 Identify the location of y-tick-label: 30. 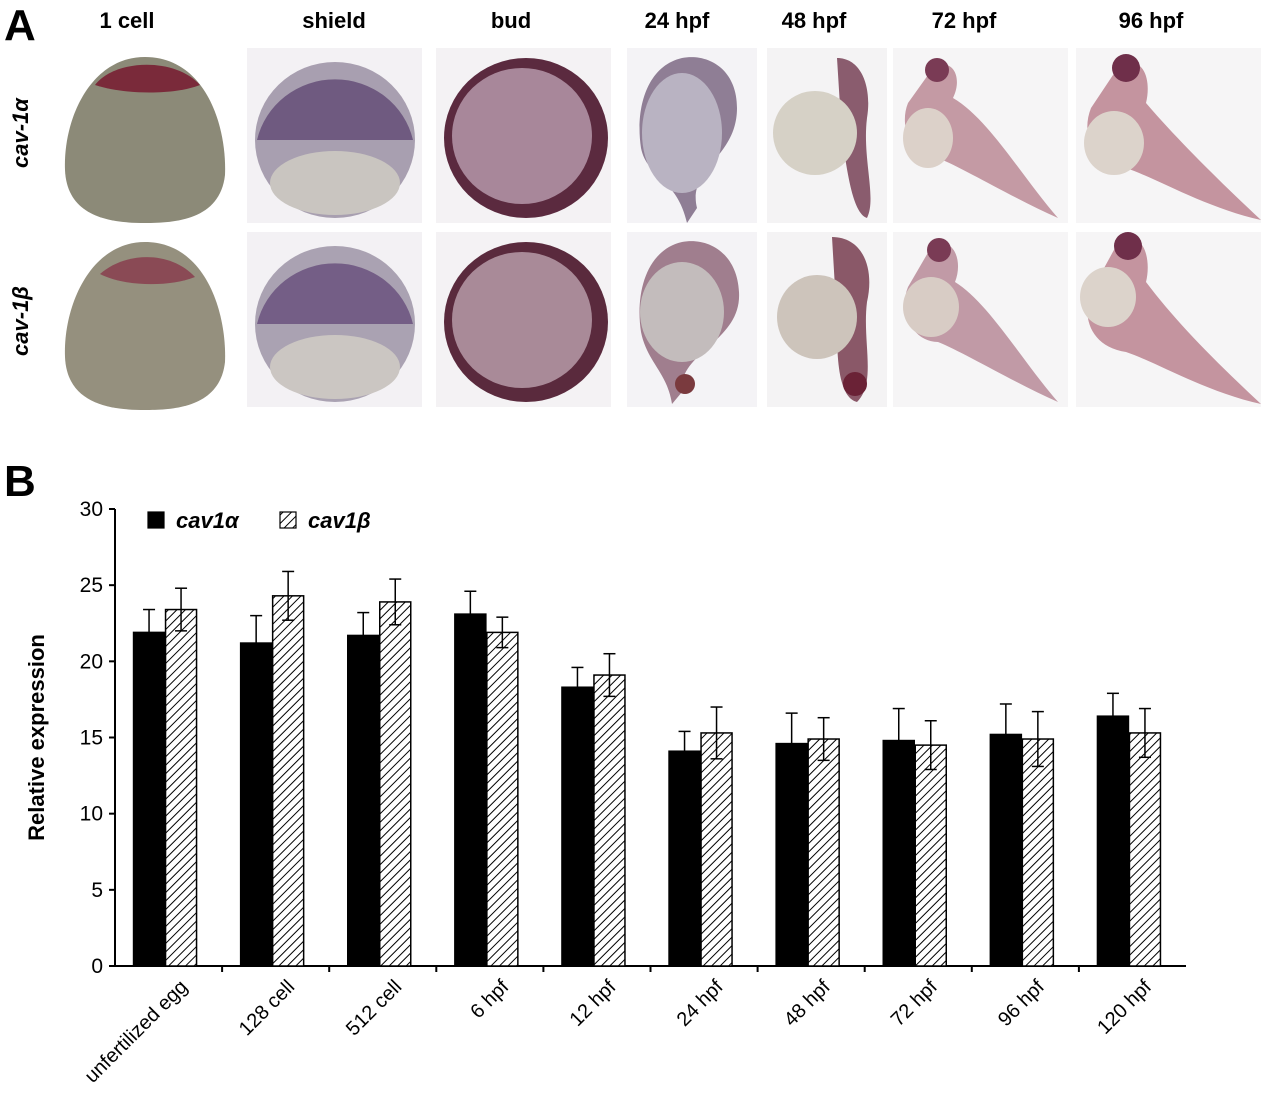
(91, 509).